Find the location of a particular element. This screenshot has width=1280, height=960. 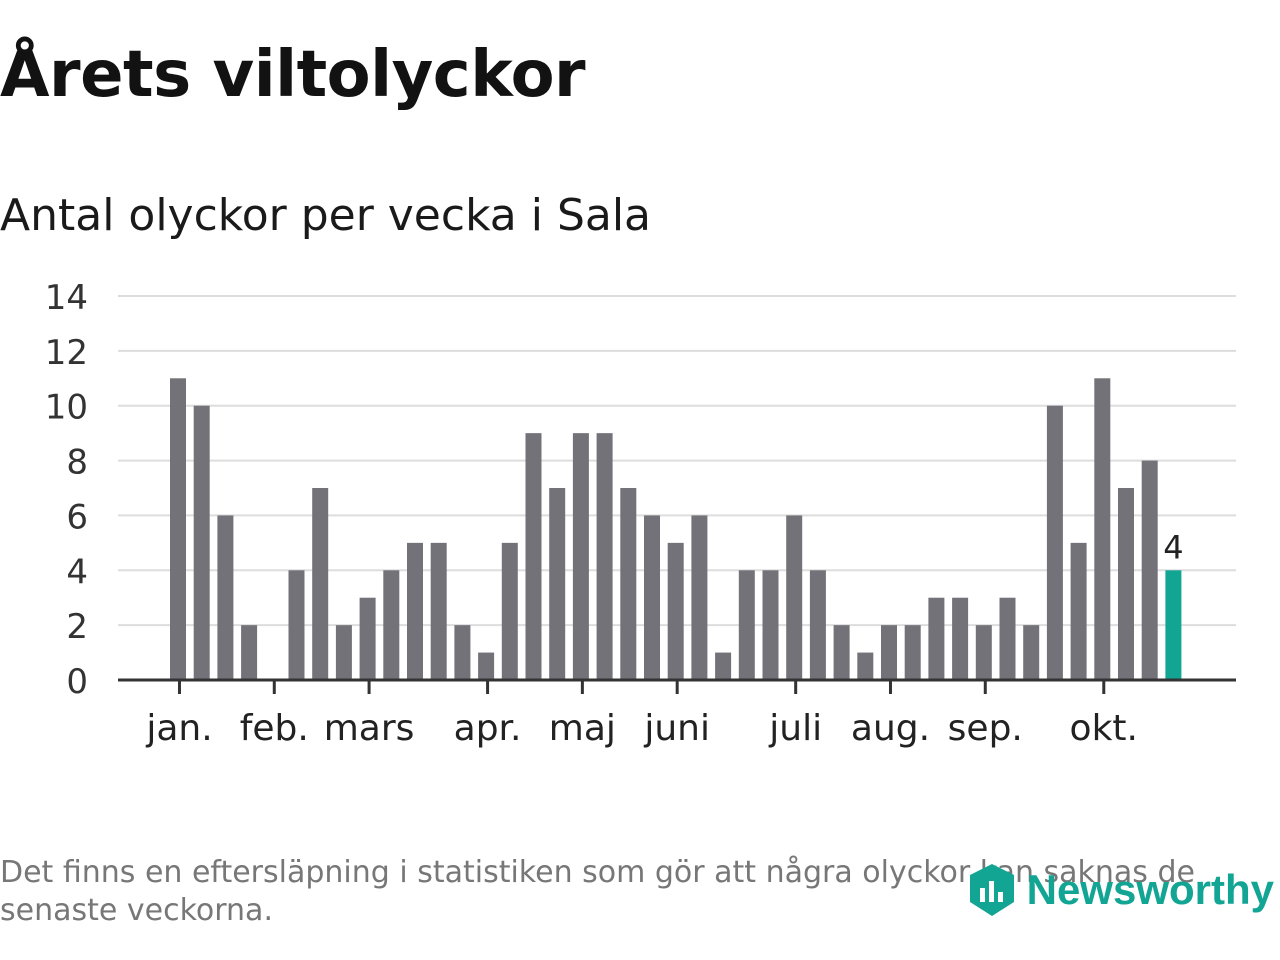

y-tick-label: 14 is located at coordinates (66, 298).